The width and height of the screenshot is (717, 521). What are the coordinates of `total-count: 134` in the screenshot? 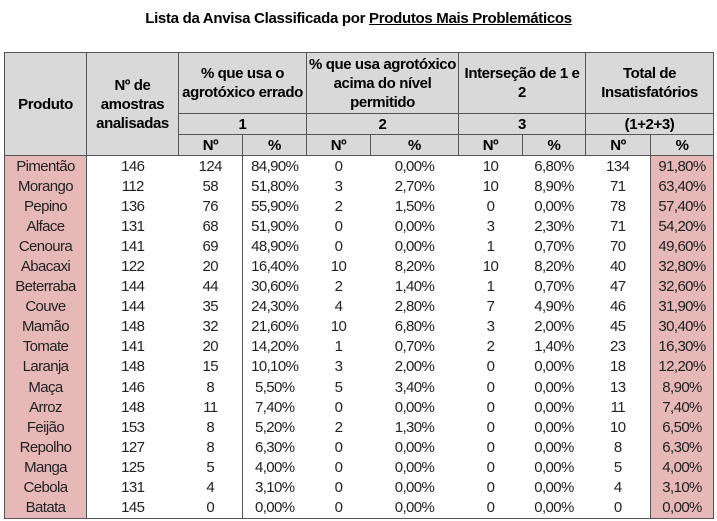 It's located at (618, 166).